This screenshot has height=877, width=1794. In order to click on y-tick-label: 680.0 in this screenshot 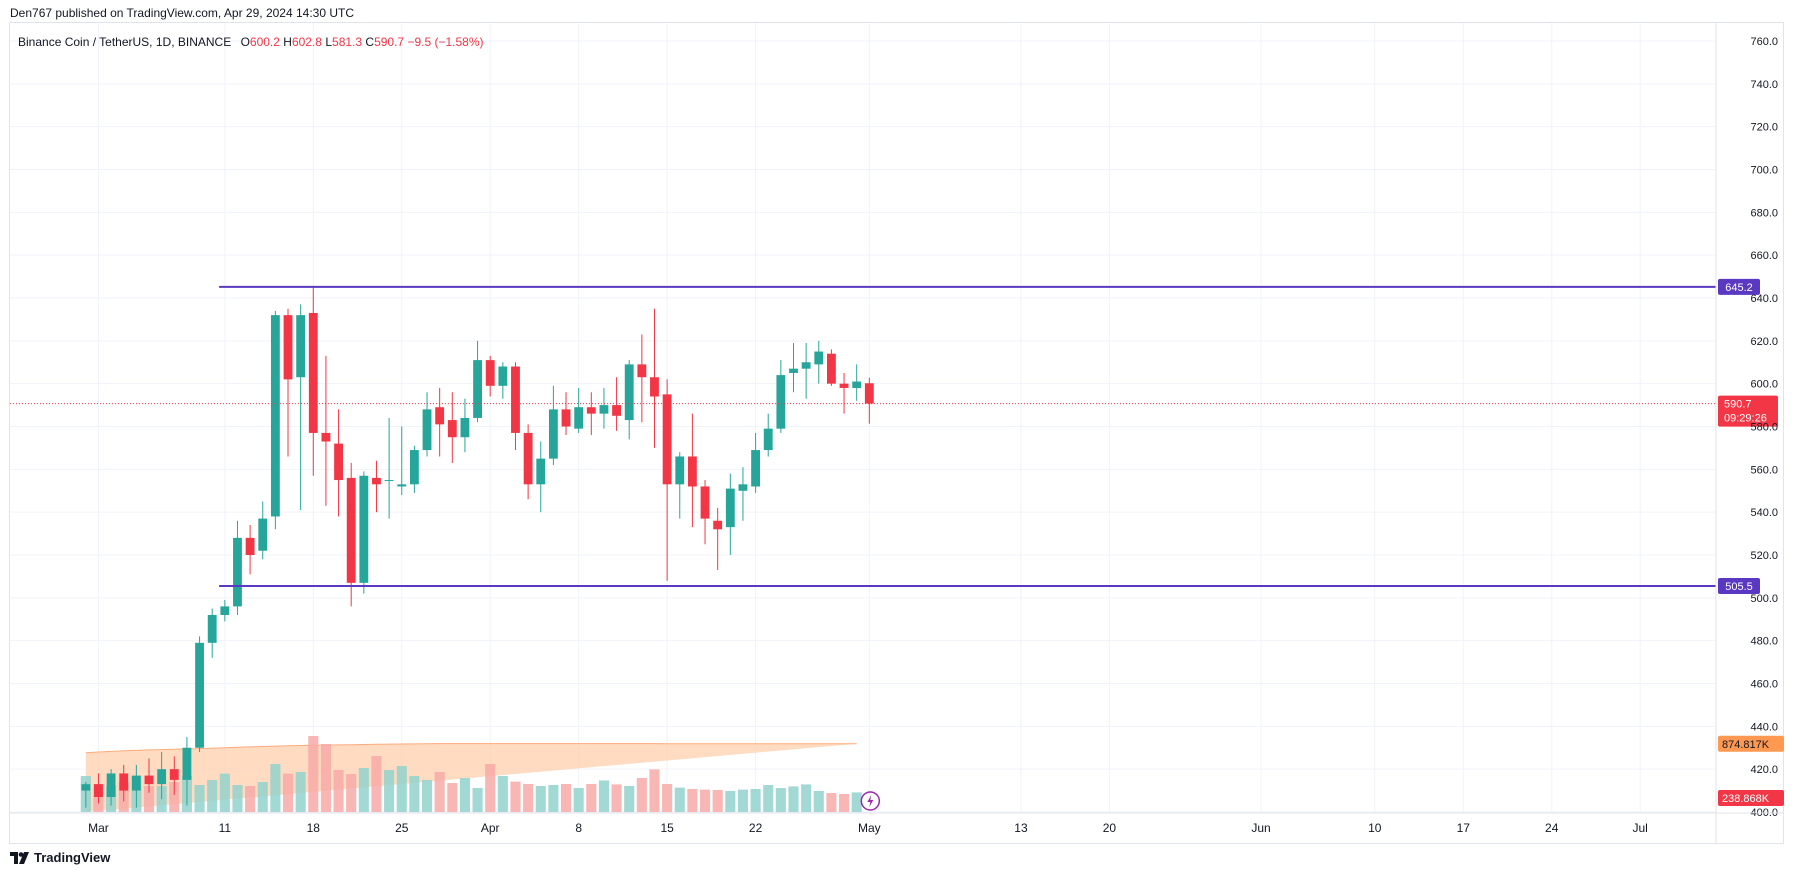, I will do `click(1764, 213)`.